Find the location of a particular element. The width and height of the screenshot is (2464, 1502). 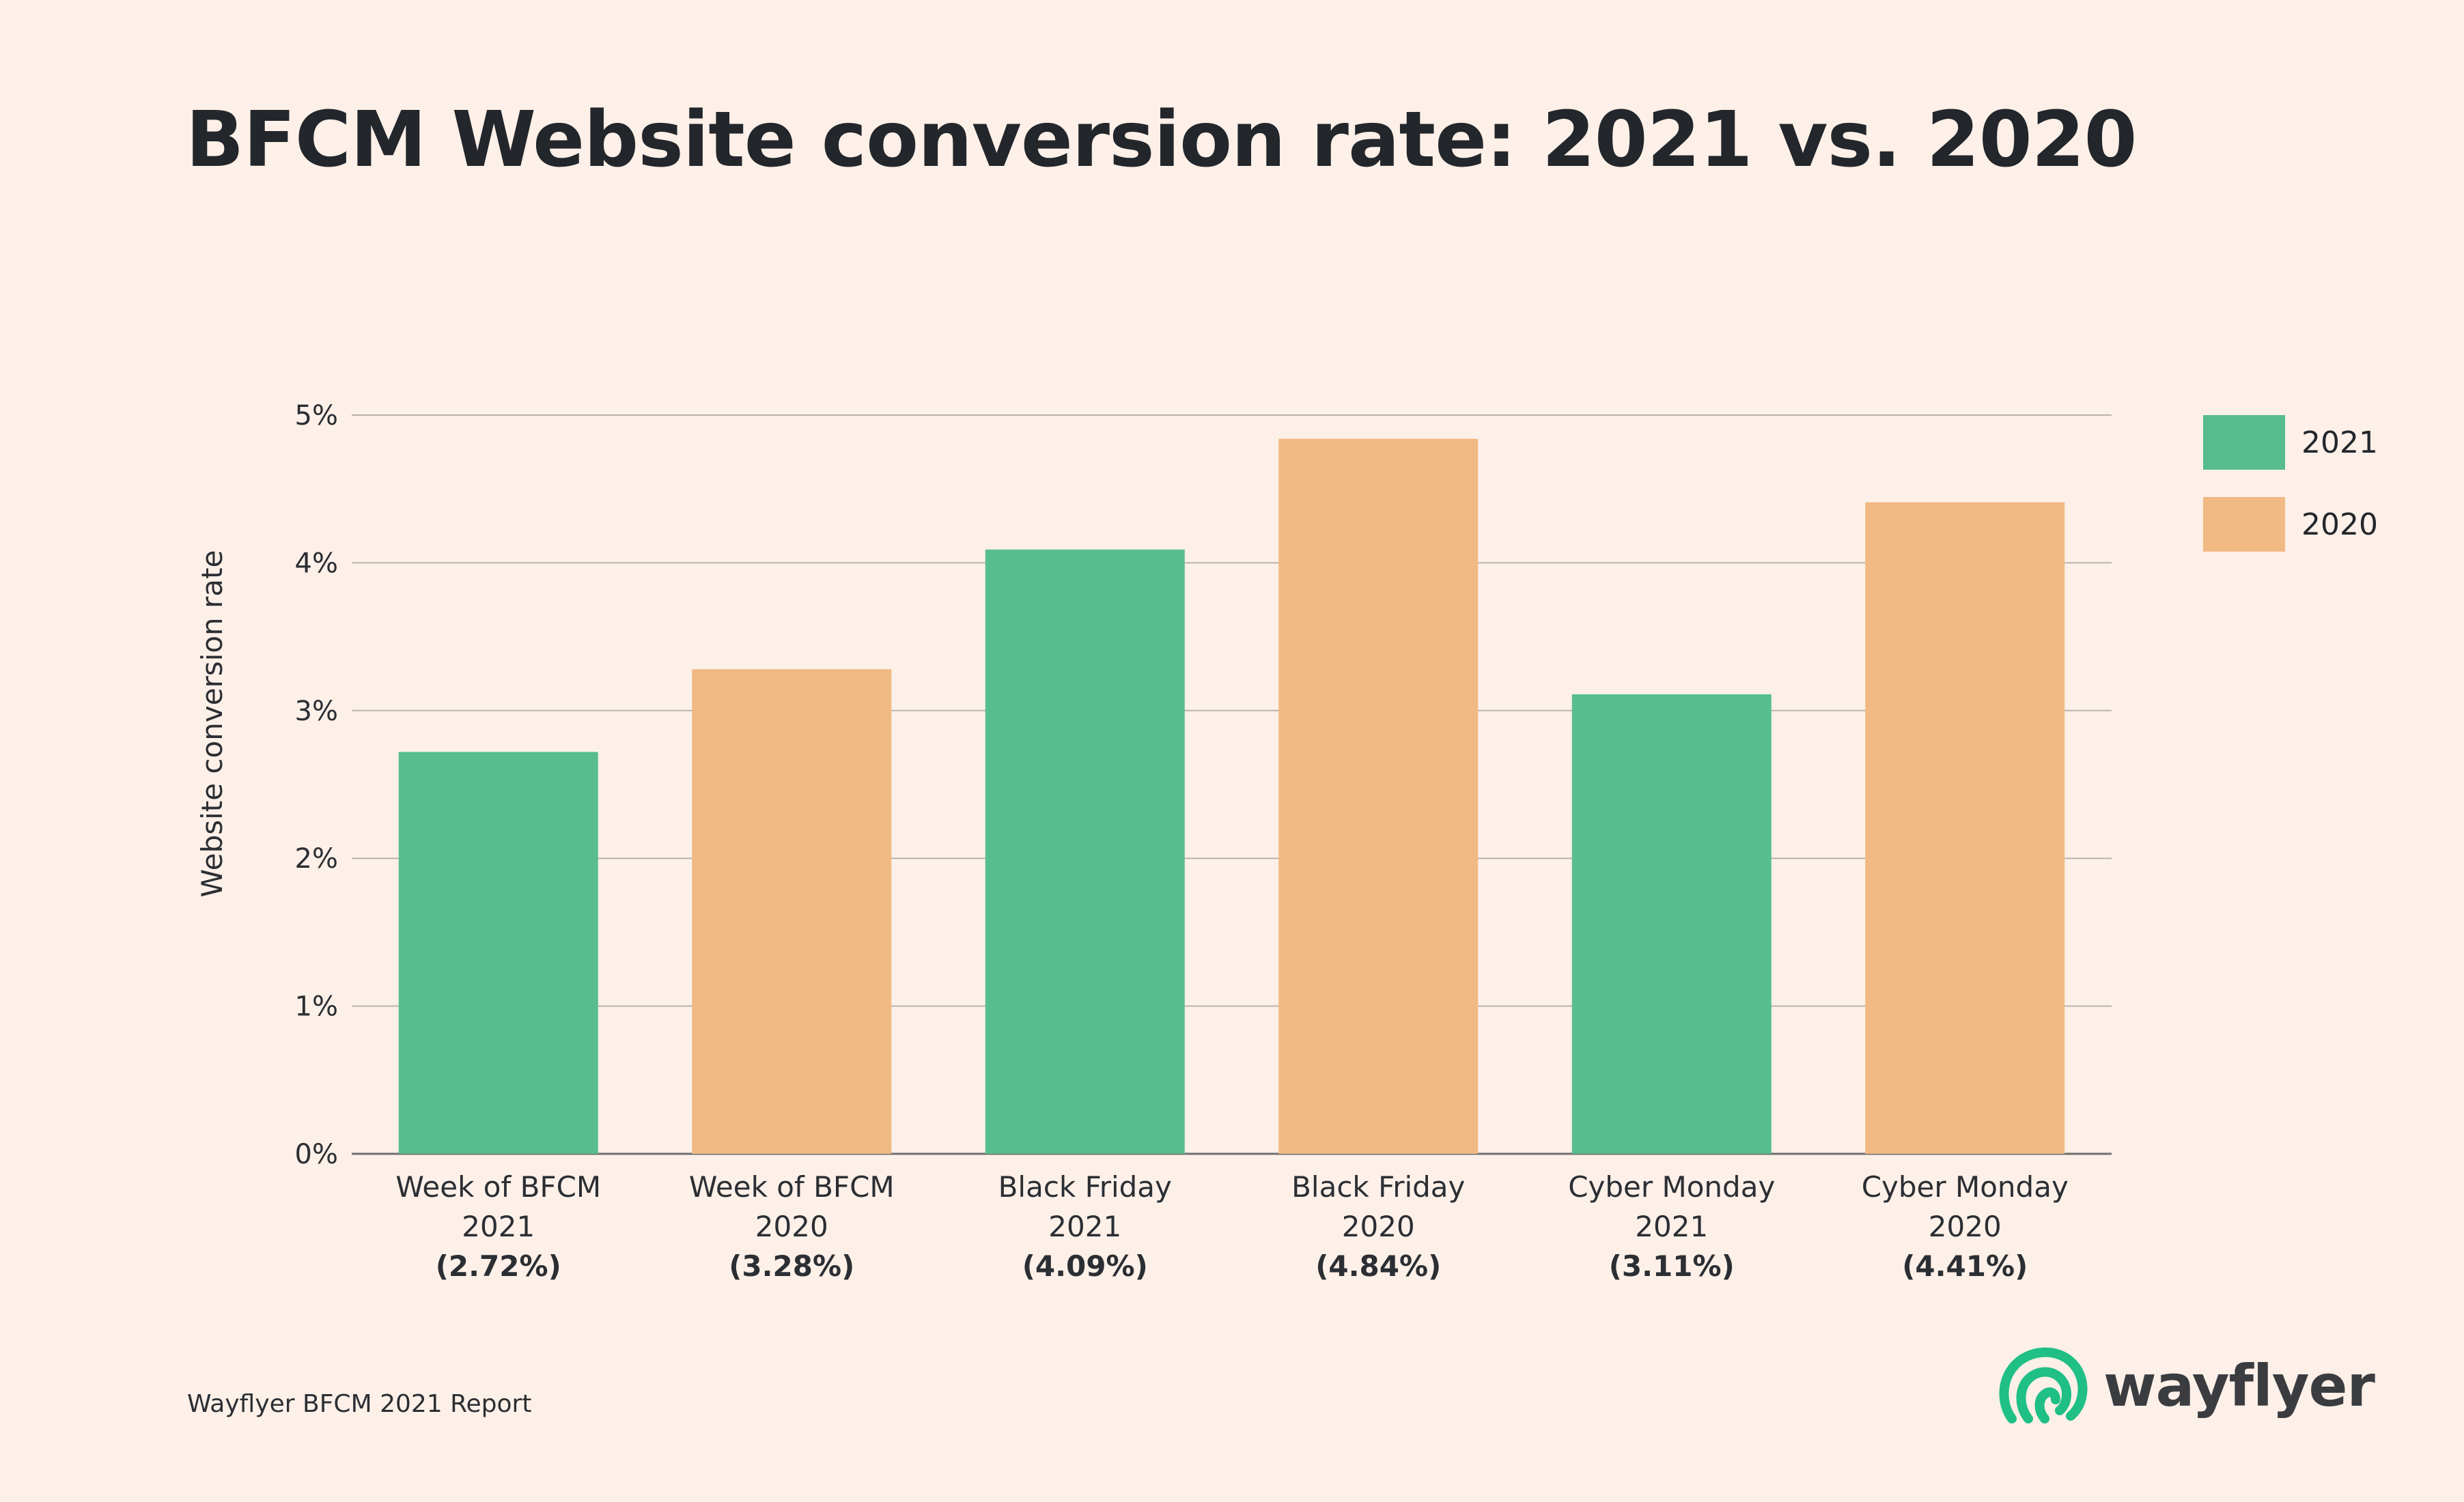

bar-value-label: (2.72%) is located at coordinates (498, 1266).